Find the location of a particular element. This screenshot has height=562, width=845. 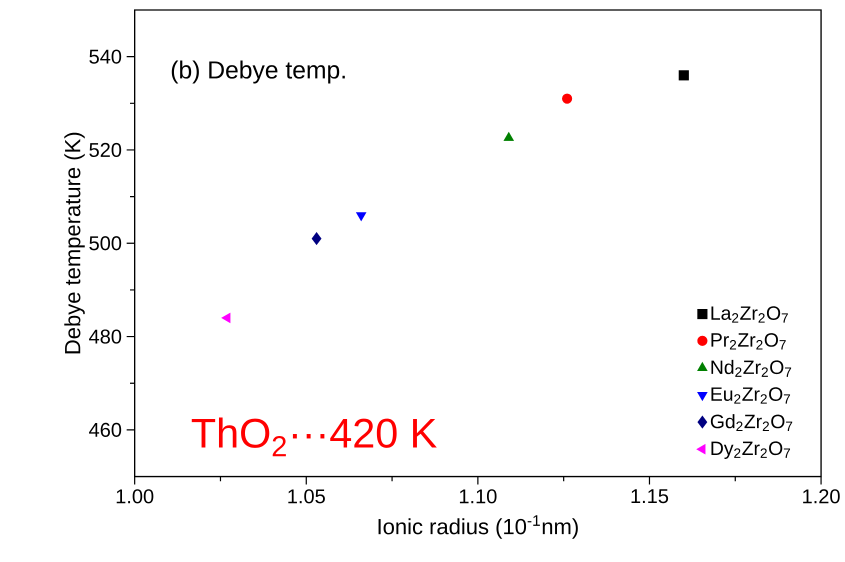

y-tick-label: 460 is located at coordinates (105, 429).